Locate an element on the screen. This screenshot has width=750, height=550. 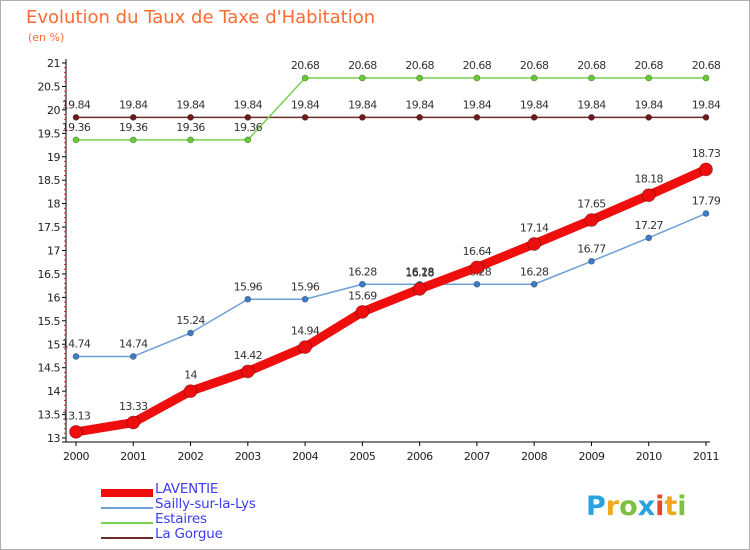
legend-label-sailly: Sailly-sur-la-Lys is located at coordinates (205, 504).